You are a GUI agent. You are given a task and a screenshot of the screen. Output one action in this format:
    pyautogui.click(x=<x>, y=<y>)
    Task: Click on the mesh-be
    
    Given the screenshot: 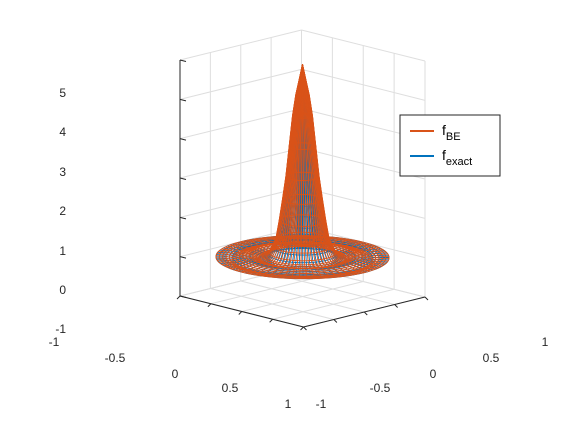 What is the action you would take?
    pyautogui.click(x=302, y=172)
    